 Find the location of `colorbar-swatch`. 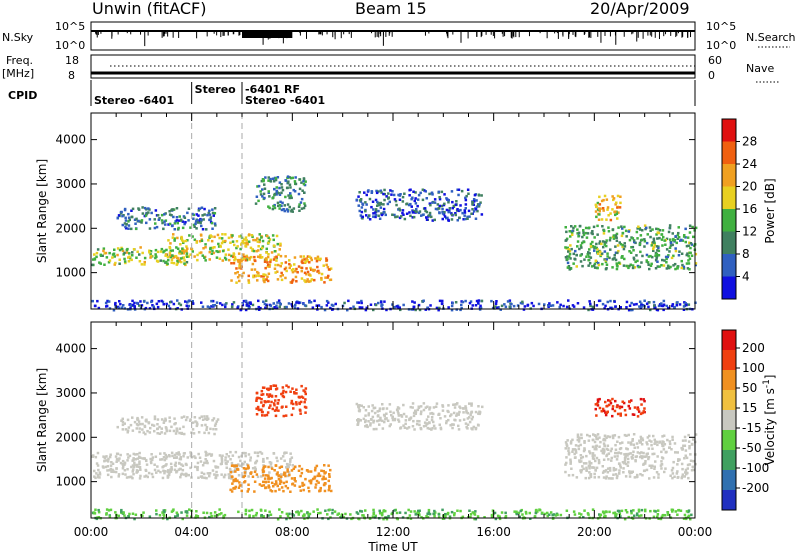

colorbar-swatch is located at coordinates (729, 420).